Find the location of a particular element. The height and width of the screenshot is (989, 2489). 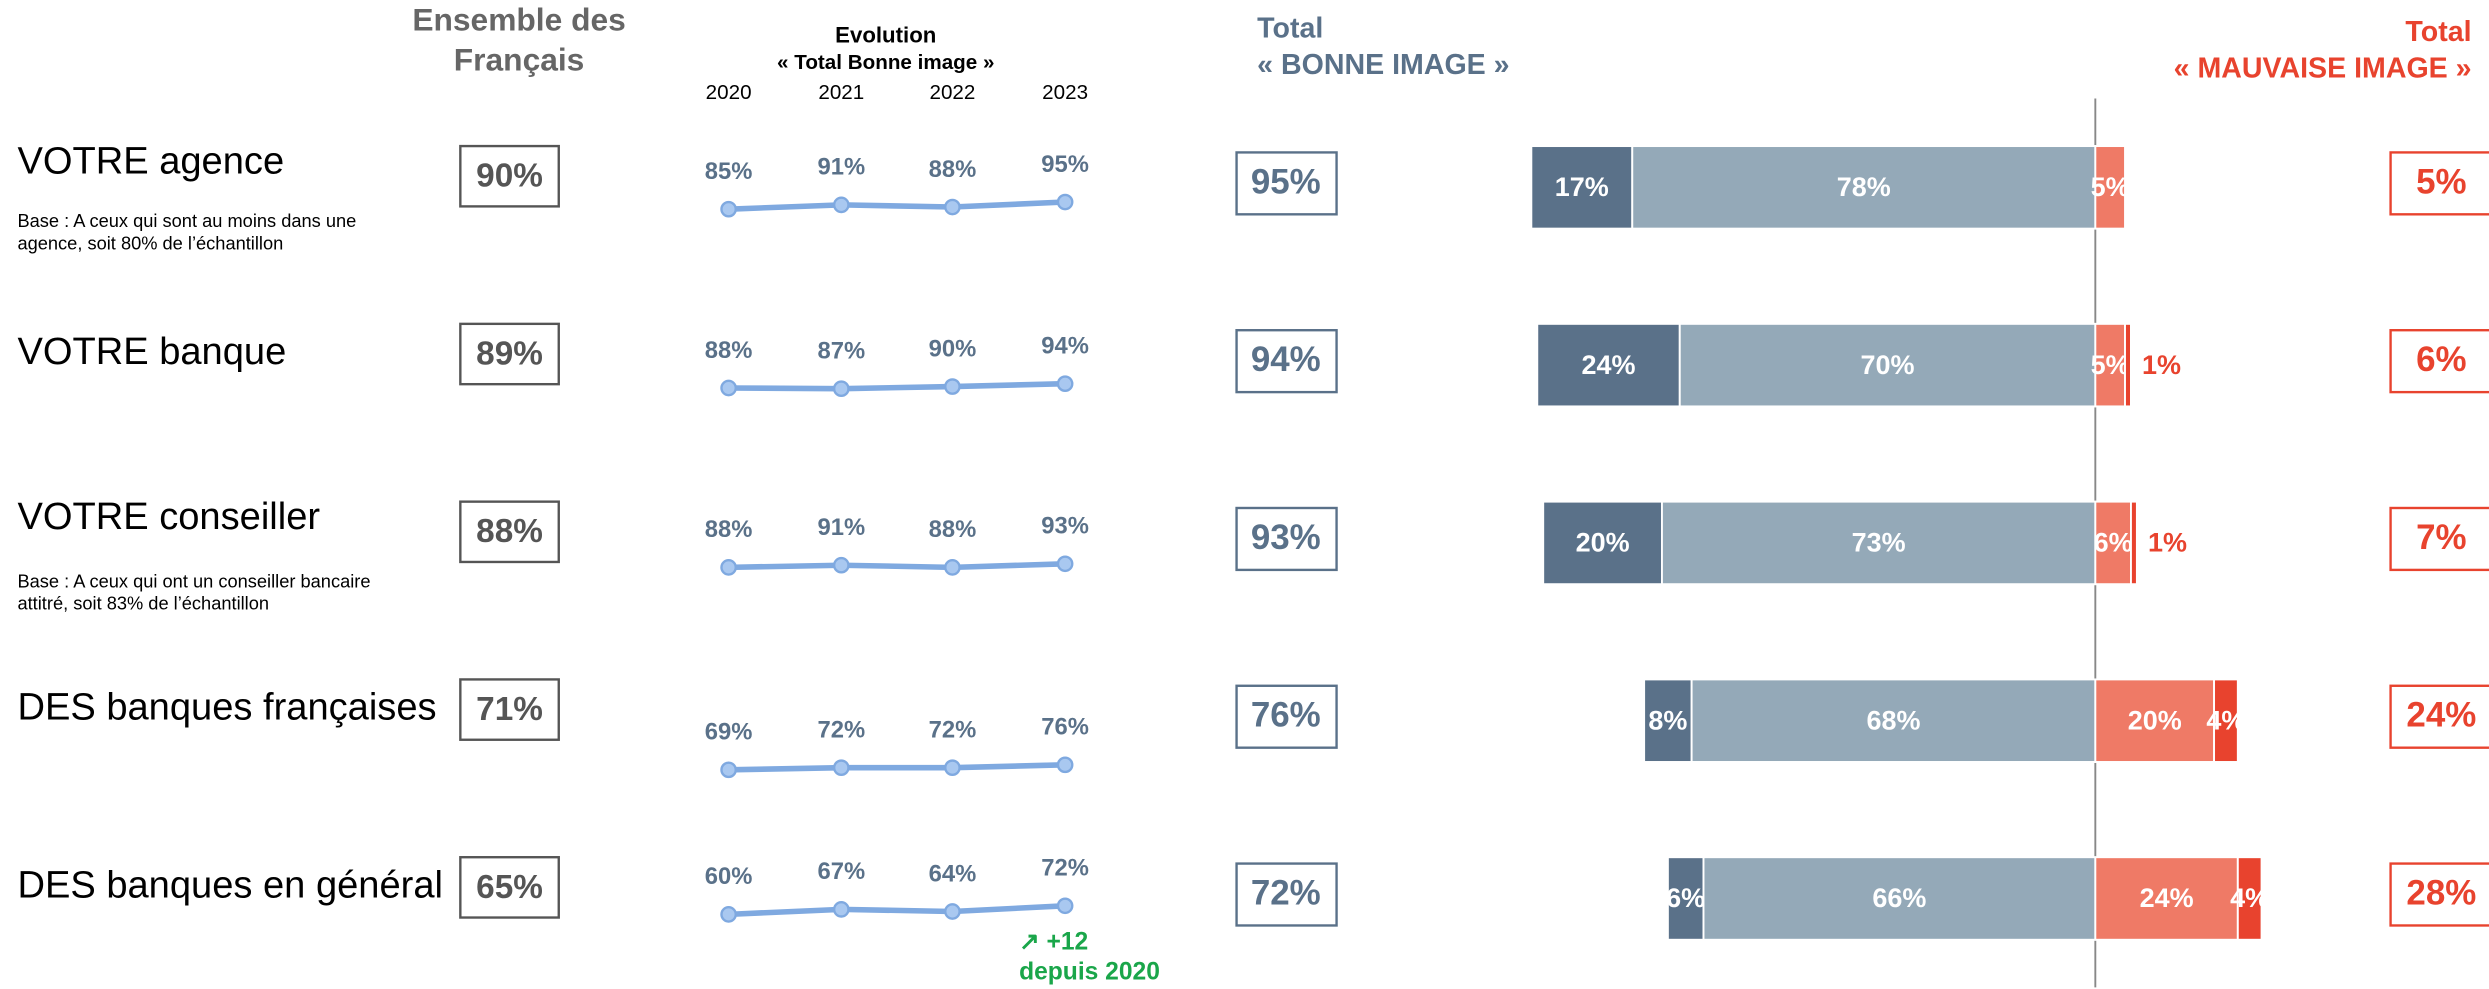

ensemble-value: 88% is located at coordinates (509, 531).